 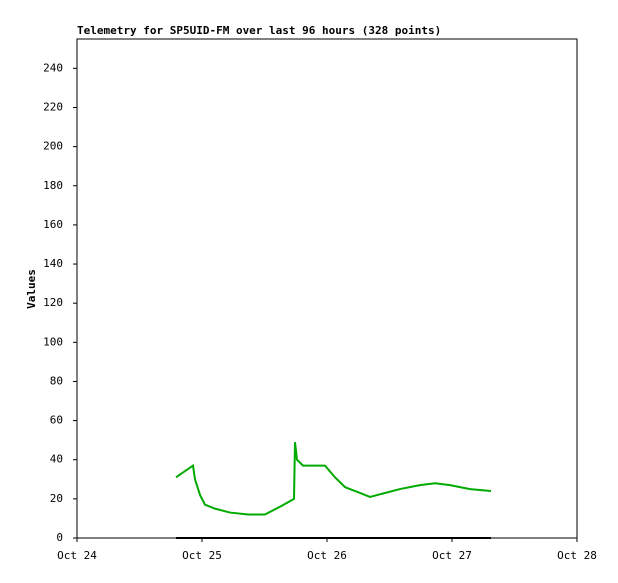 What do you see at coordinates (53, 263) in the screenshot?
I see `y-tick-label: 140` at bounding box center [53, 263].